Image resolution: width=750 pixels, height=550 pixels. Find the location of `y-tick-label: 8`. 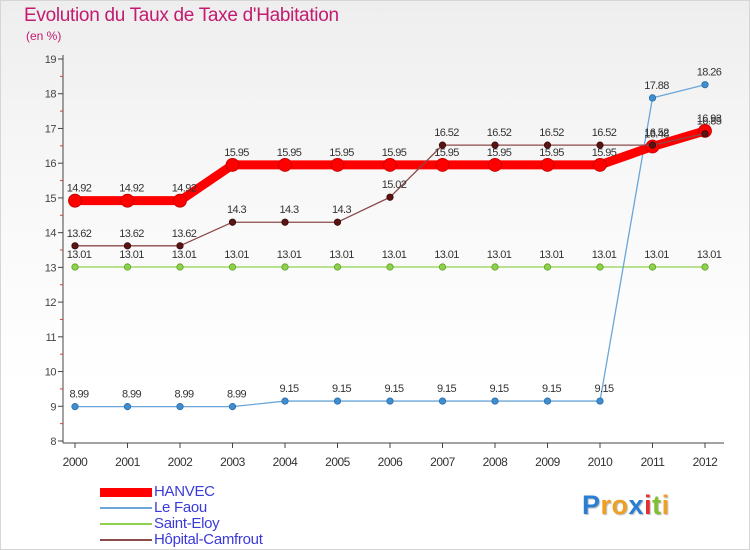

y-tick-label: 8 is located at coordinates (53, 442).